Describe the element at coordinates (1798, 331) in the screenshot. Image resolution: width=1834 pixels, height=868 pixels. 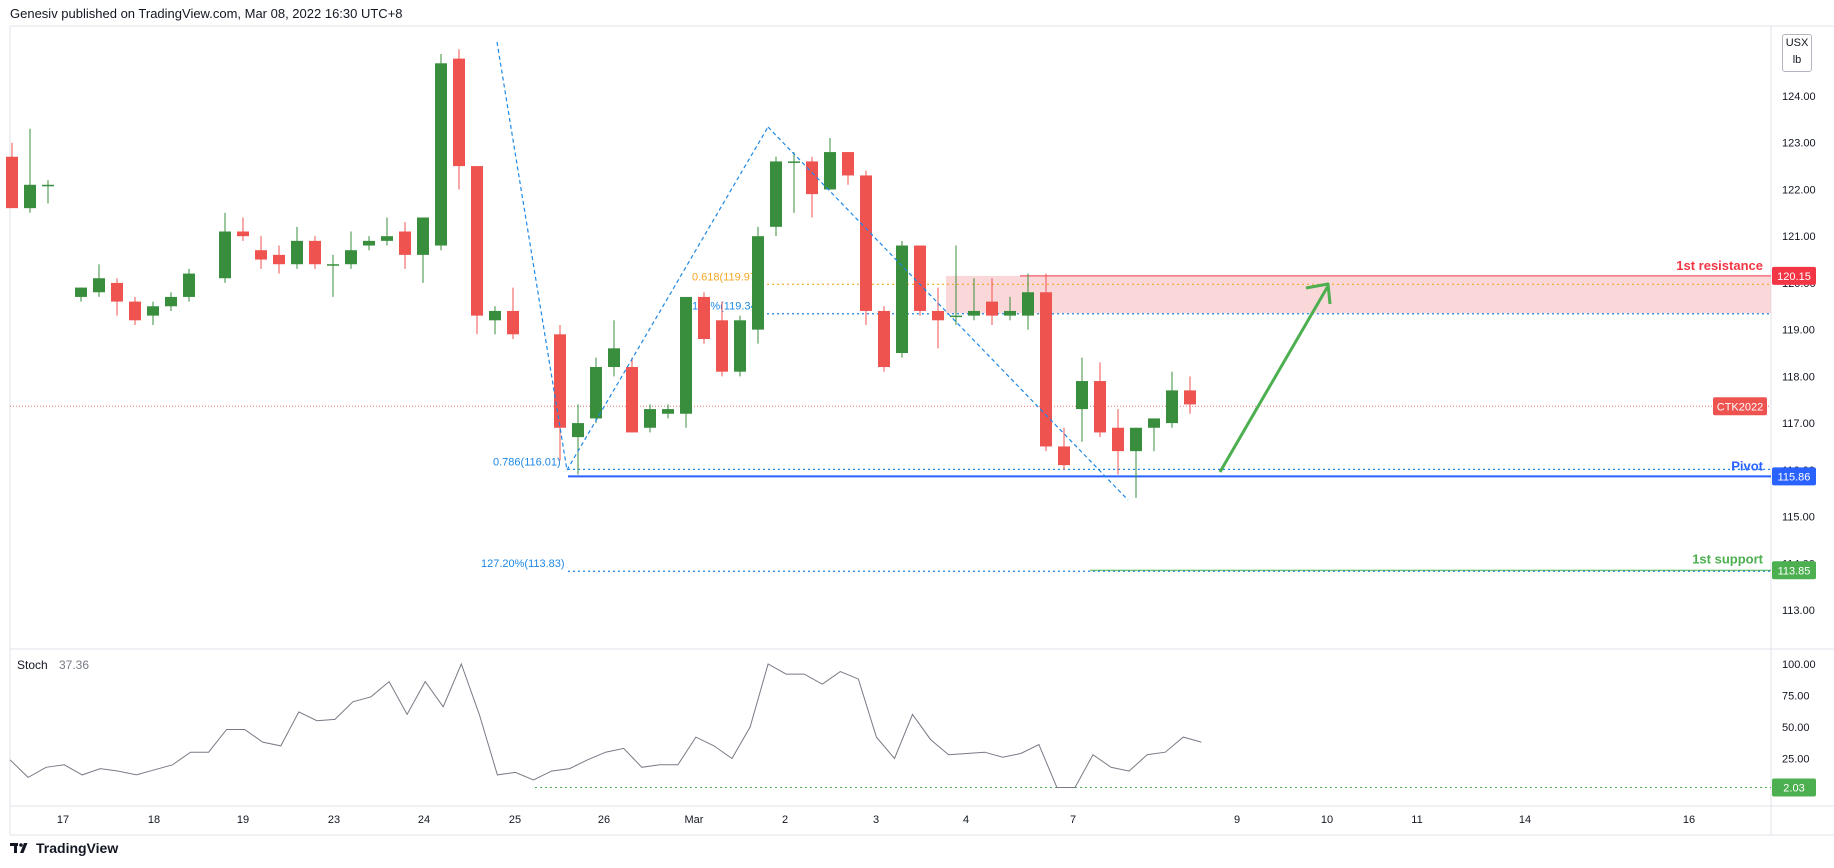
I see `price-tick-label: 119.00` at that location.